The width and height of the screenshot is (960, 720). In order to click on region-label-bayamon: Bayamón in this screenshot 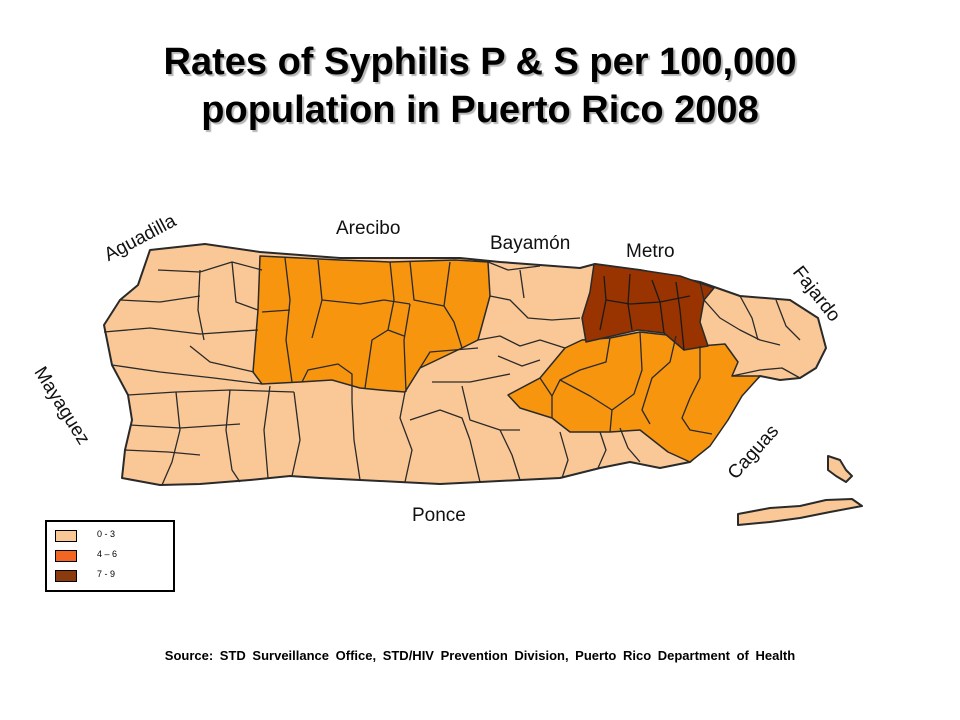, I will do `click(530, 243)`.